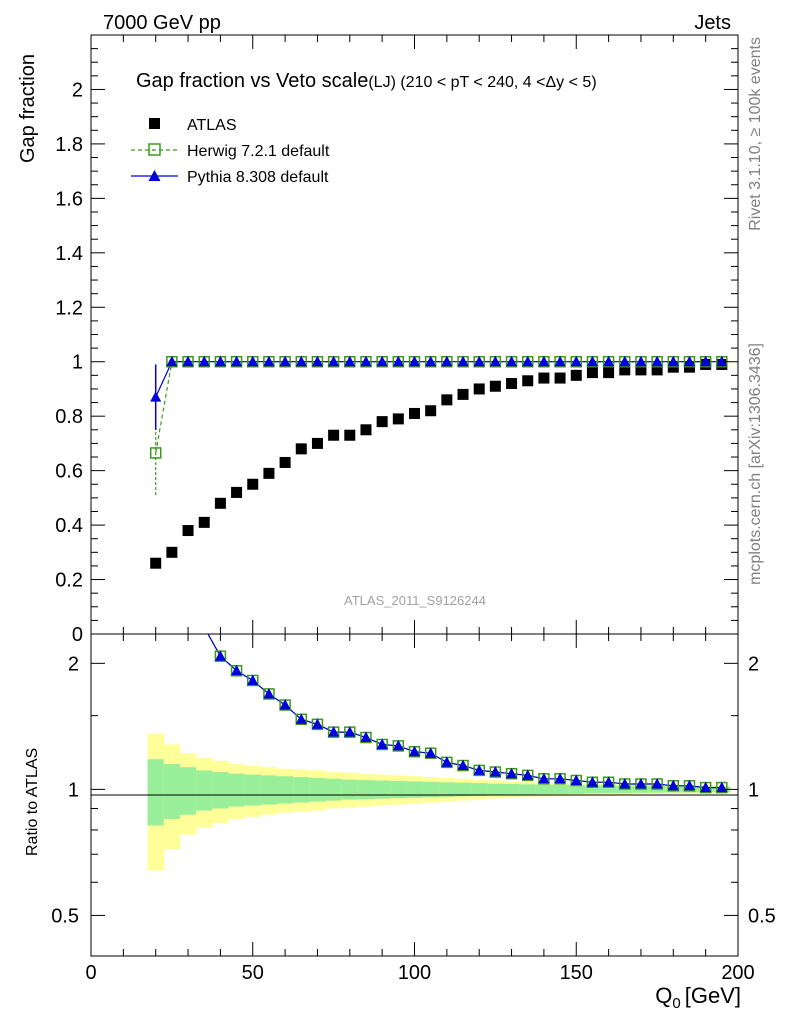 Image resolution: width=786 pixels, height=1024 pixels. I want to click on legend-atlas-marker, so click(154, 123).